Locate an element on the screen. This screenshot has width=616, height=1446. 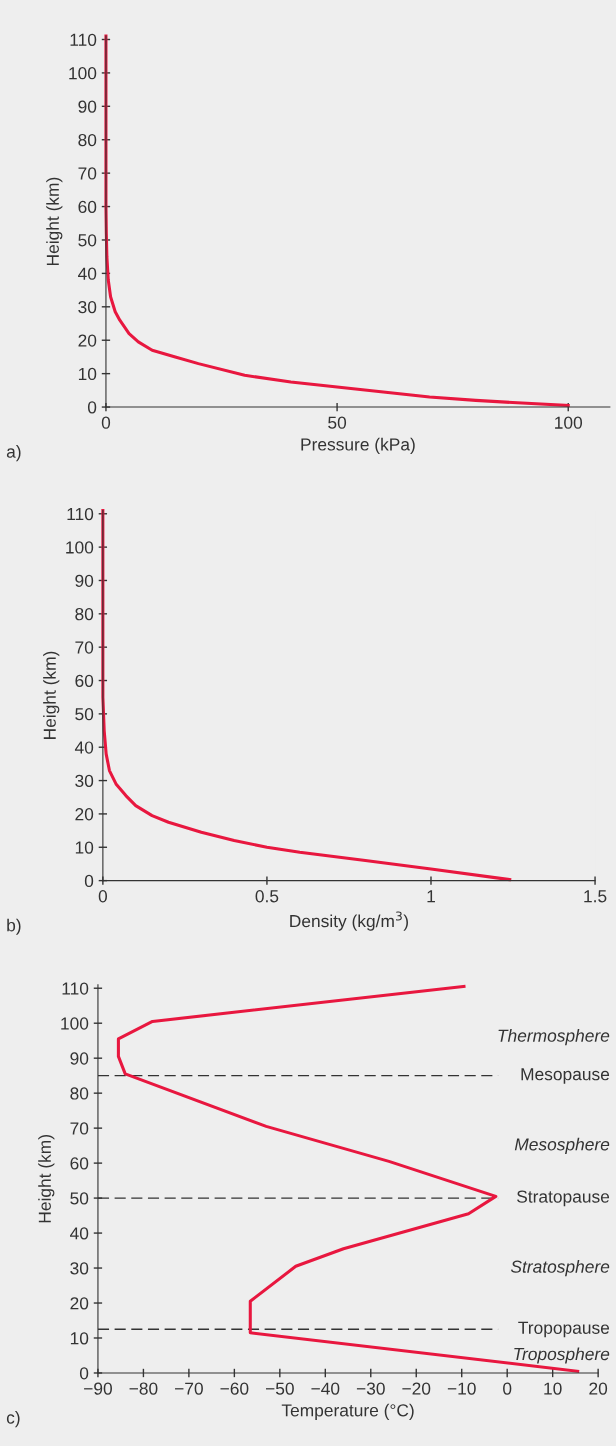
x-tick-label: −70 is located at coordinates (189, 1388).